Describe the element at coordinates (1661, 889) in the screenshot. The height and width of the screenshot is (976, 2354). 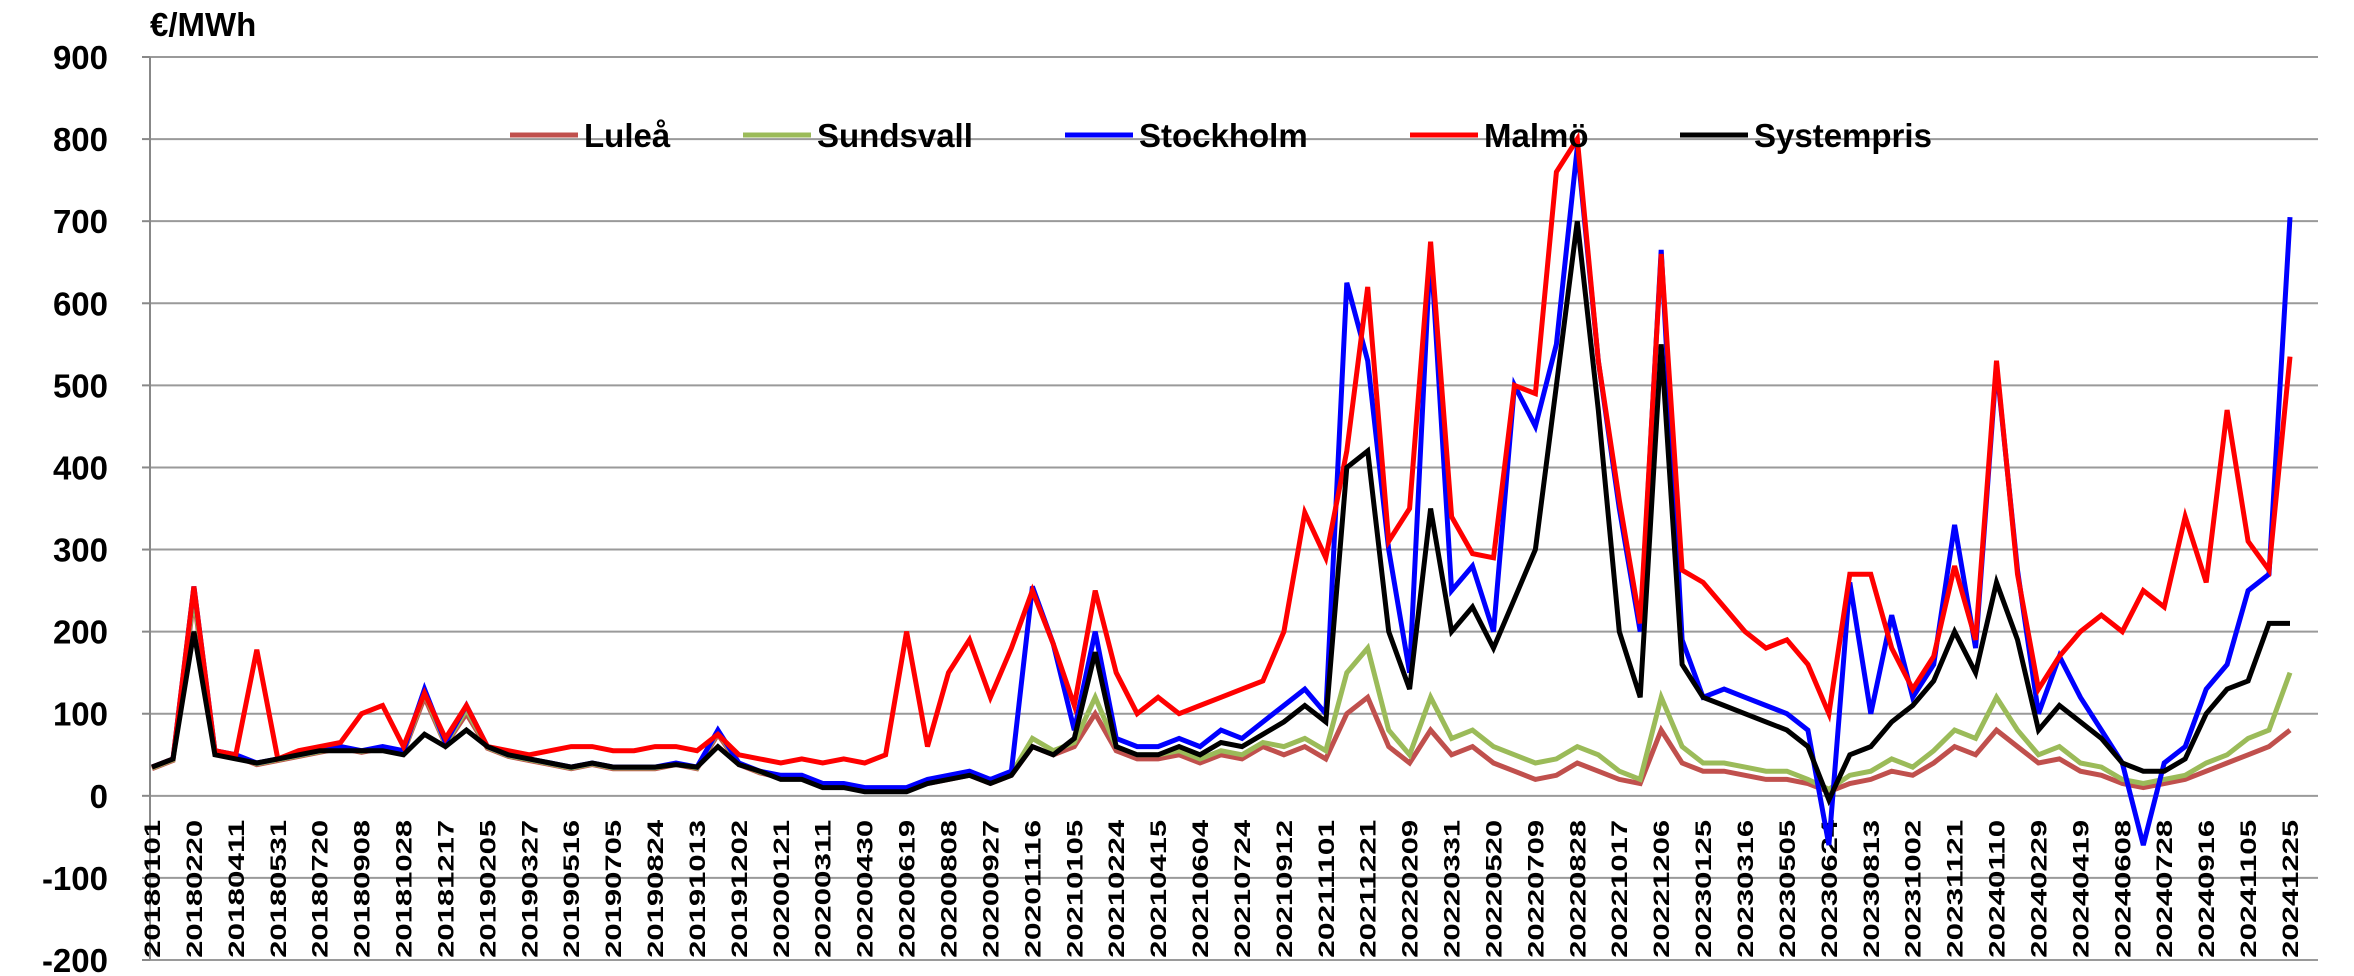
I see `x-tick-label: 20221206` at that location.